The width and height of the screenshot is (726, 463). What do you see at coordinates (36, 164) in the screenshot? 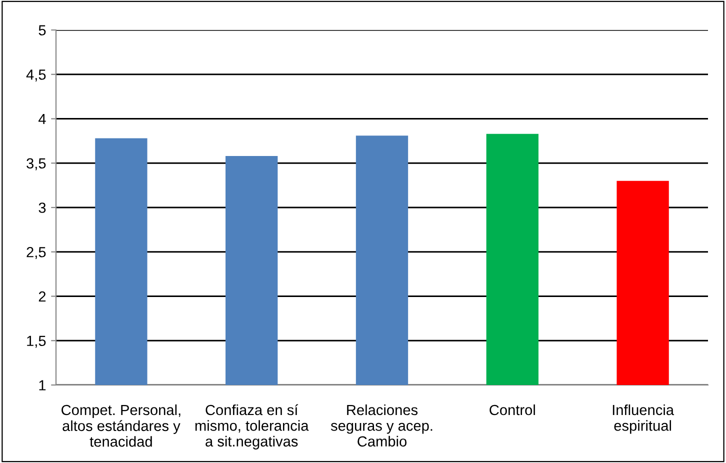
I see `y-tick-label: 3,5` at bounding box center [36, 164].